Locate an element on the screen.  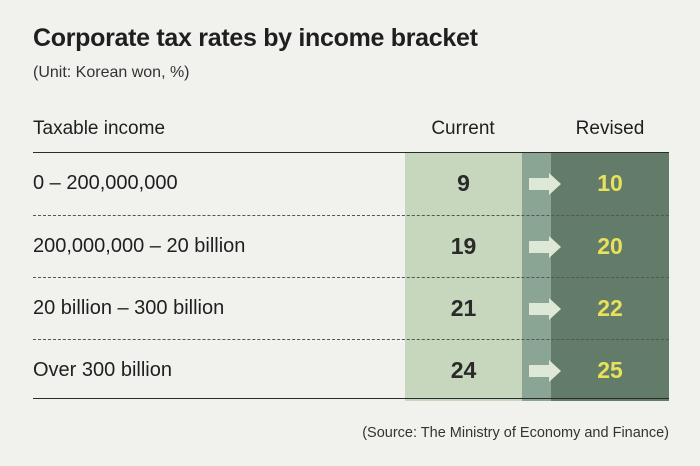
table-row: 0 – 200,000,000 9 10 is located at coordinates (351, 184).